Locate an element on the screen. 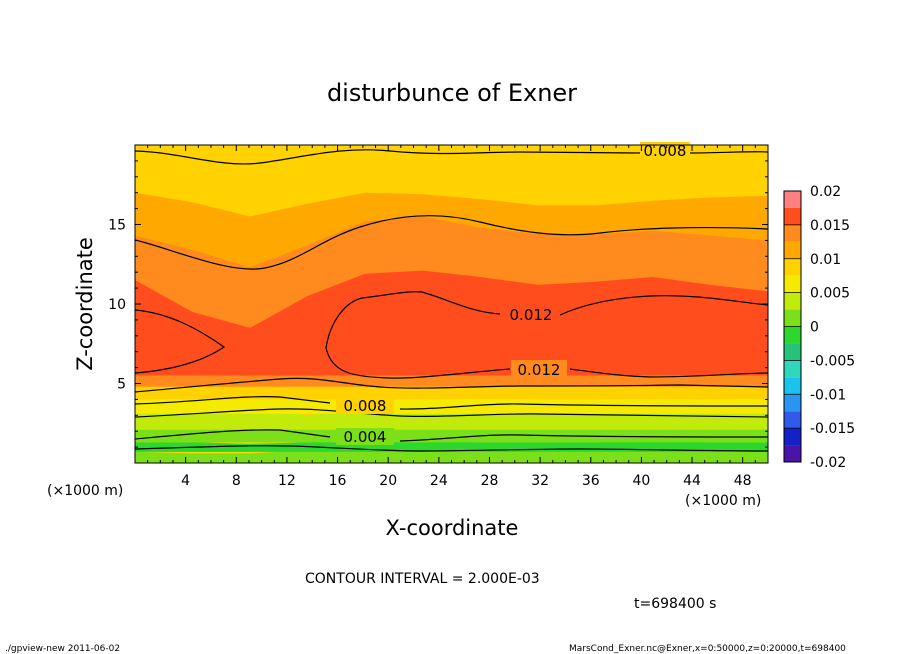 Image resolution: width=904 pixels, height=654 pixels. x-tick-label: 40 is located at coordinates (641, 481).